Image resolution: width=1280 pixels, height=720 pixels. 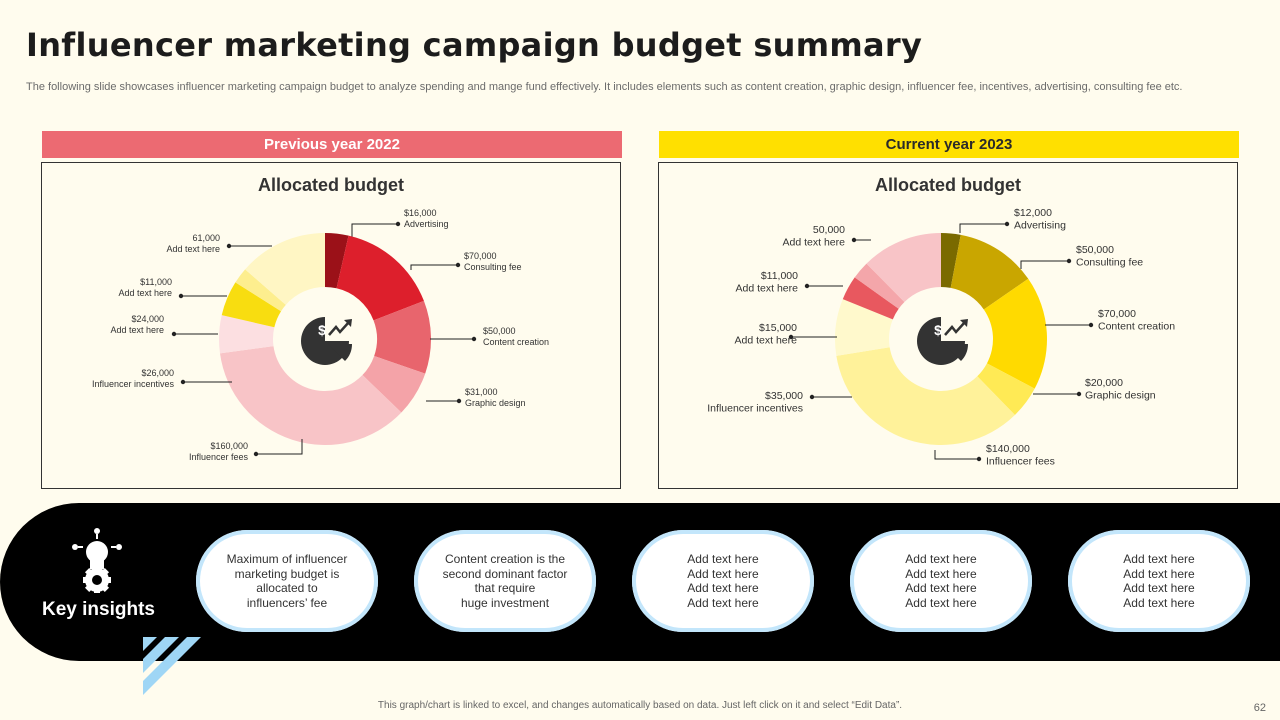 What do you see at coordinates (778, 328) in the screenshot?
I see `slice-value-label: $15,000` at bounding box center [778, 328].